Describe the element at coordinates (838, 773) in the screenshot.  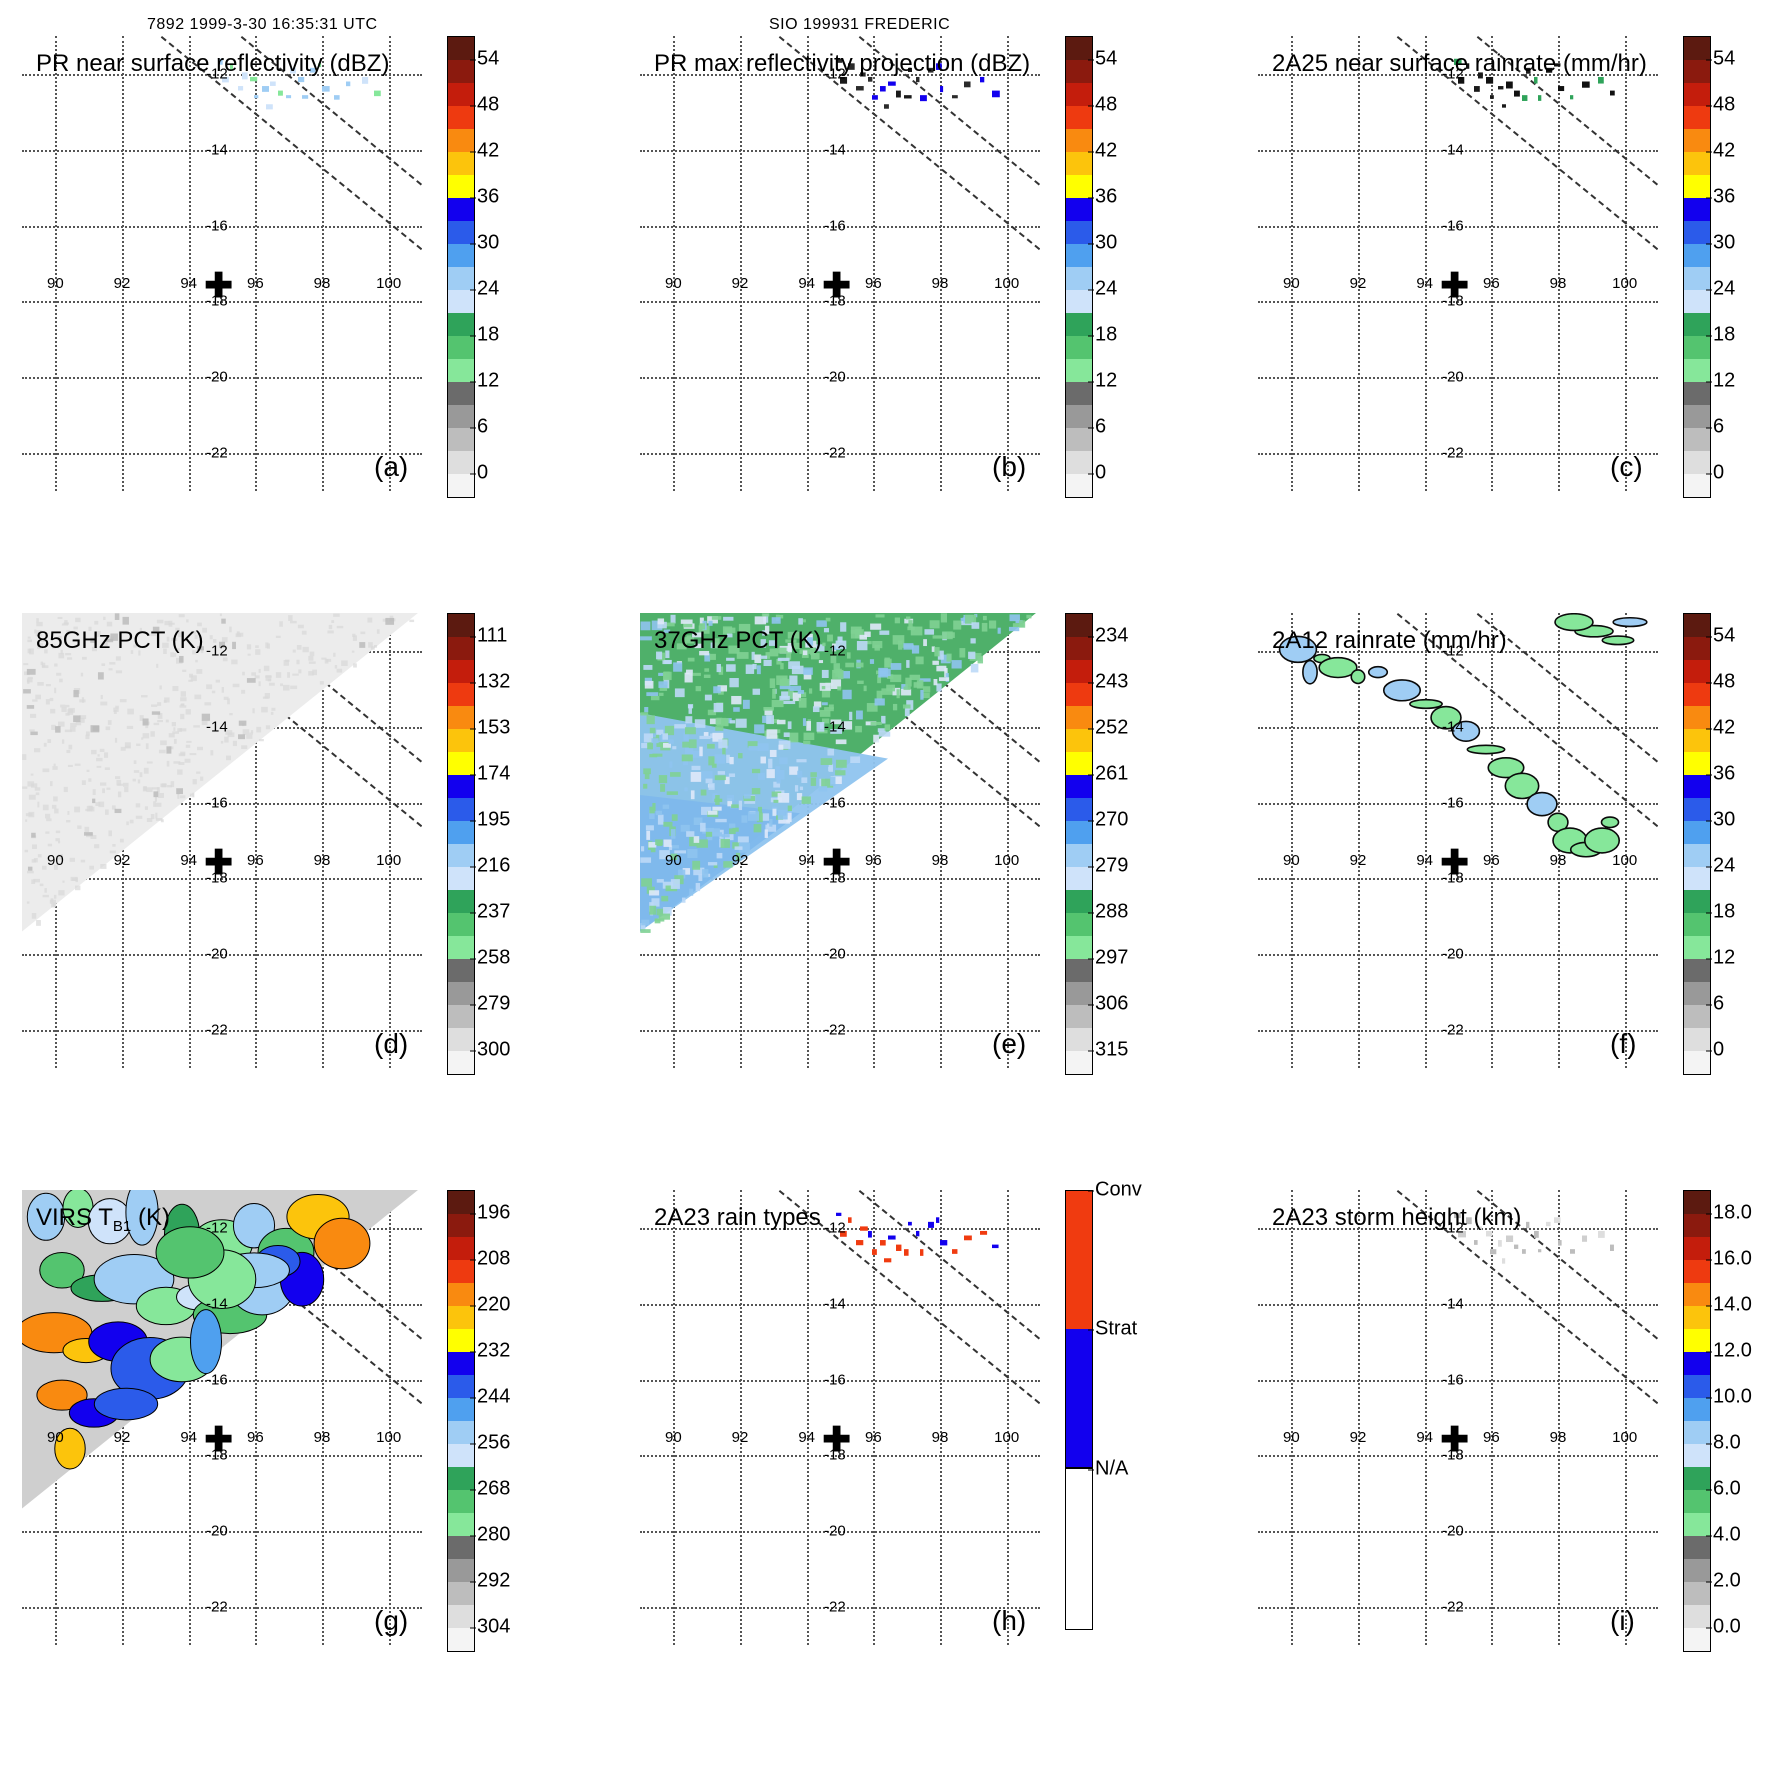
I see `data-overlay-e` at that location.